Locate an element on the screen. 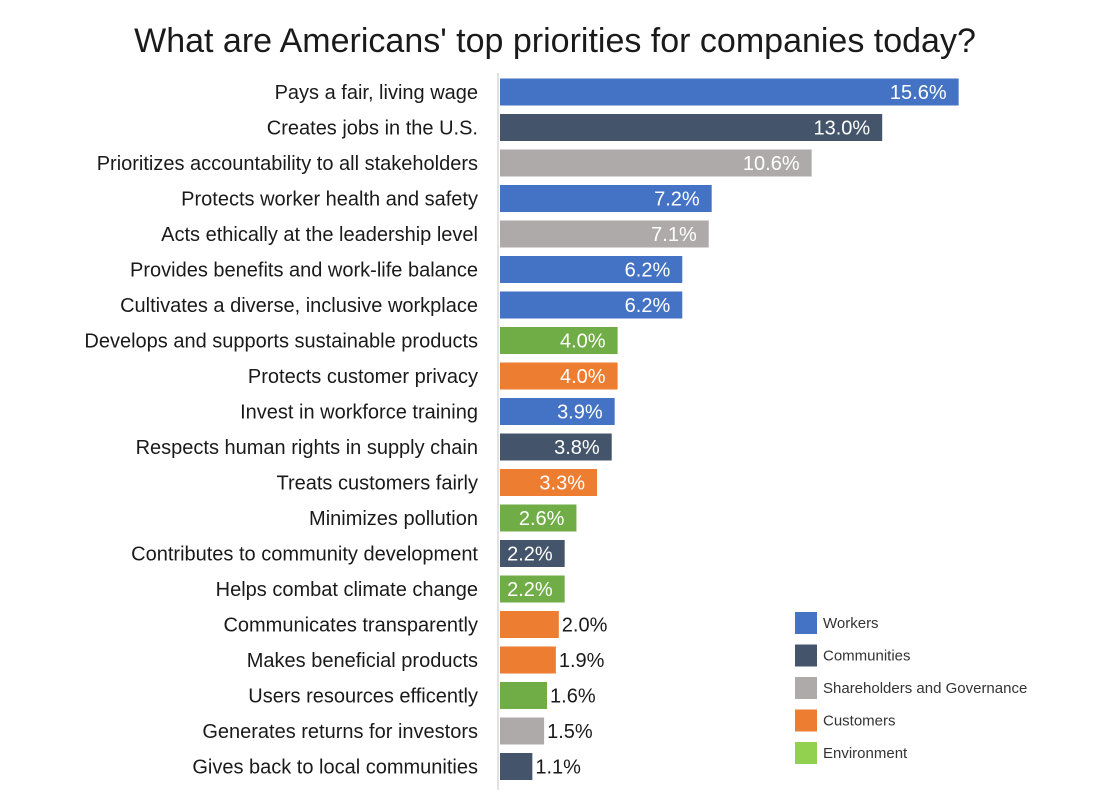  category-label: Creates jobs in the U.S. is located at coordinates (372, 129).